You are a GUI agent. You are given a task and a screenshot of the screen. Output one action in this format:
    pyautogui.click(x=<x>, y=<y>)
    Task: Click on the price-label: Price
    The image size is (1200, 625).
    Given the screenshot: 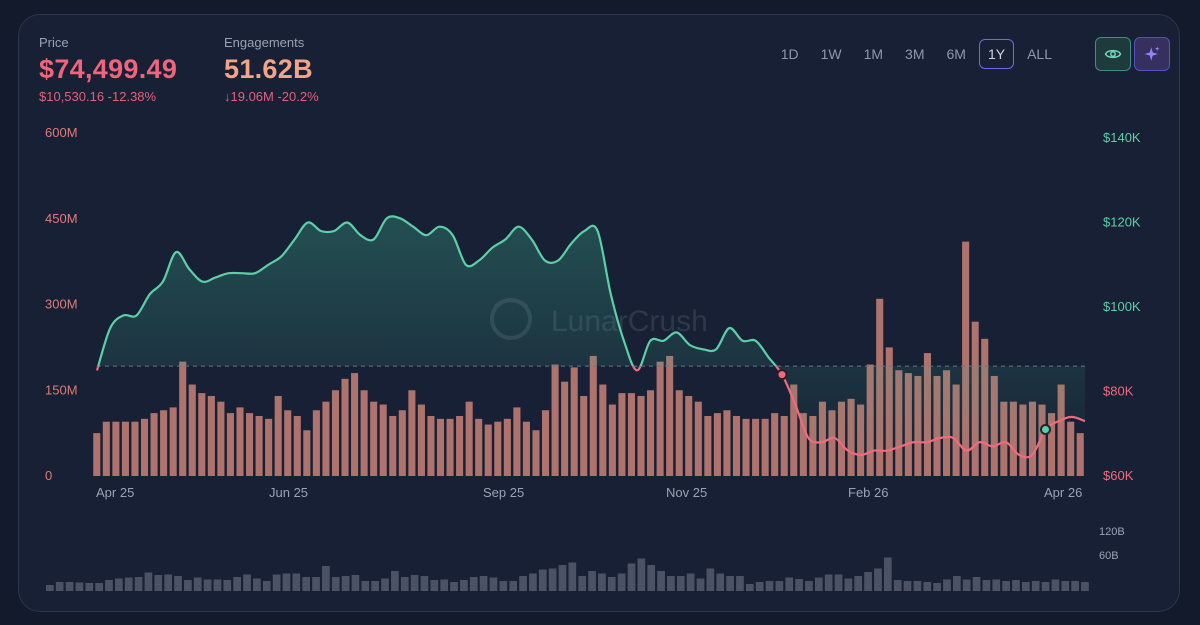 What is the action you would take?
    pyautogui.click(x=54, y=42)
    